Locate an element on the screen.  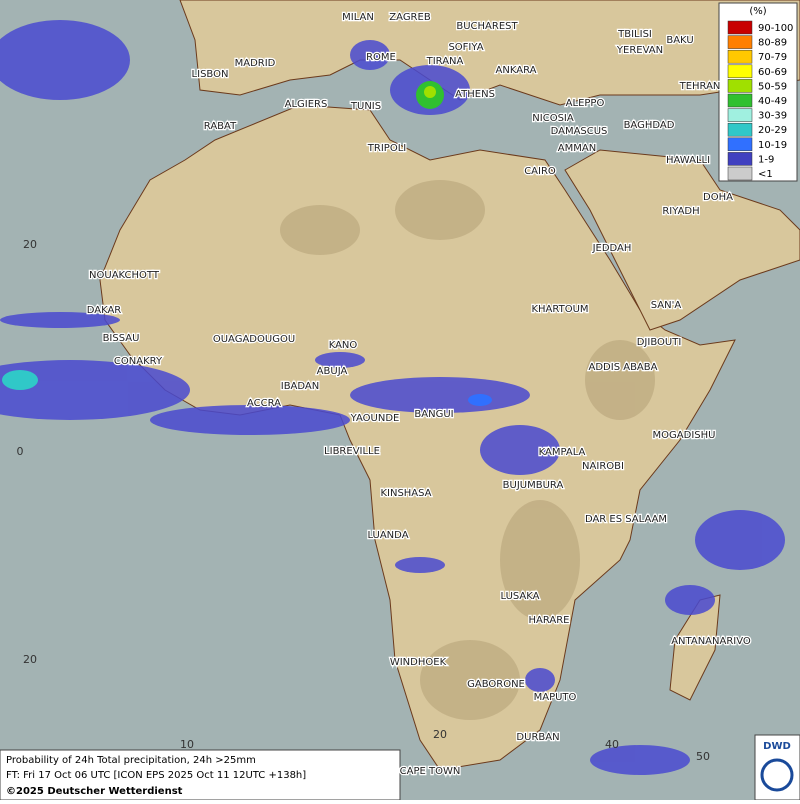
city-label: NAIROBI is located at coordinates (603, 466).